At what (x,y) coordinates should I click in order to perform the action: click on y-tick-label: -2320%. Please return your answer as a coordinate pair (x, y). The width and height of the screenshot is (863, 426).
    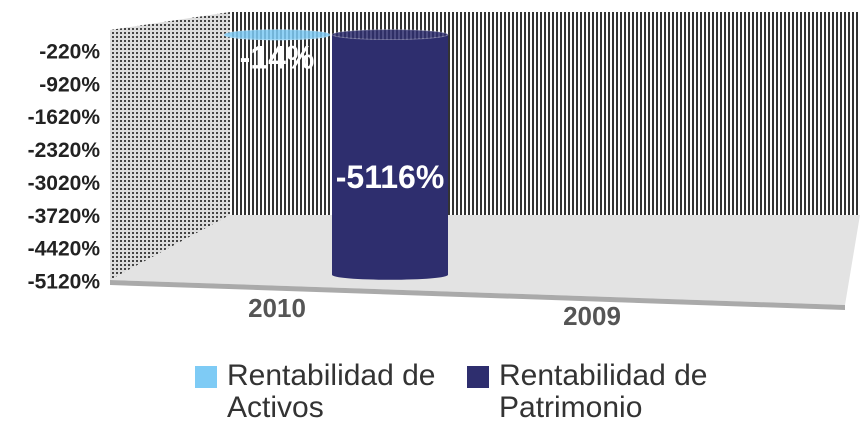
    Looking at the image, I should click on (64, 150).